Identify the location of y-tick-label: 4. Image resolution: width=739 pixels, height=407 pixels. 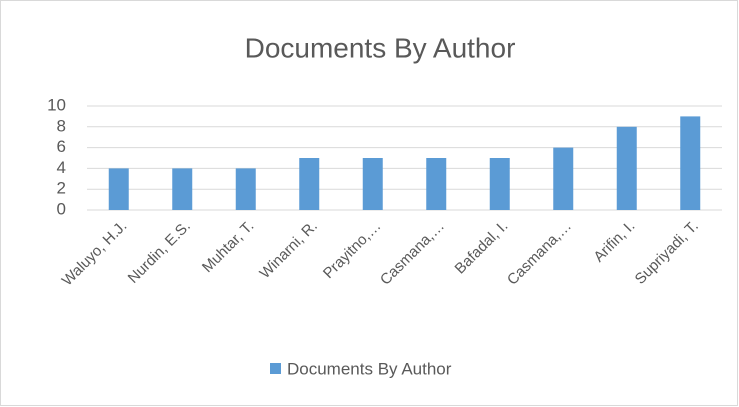
(61, 167).